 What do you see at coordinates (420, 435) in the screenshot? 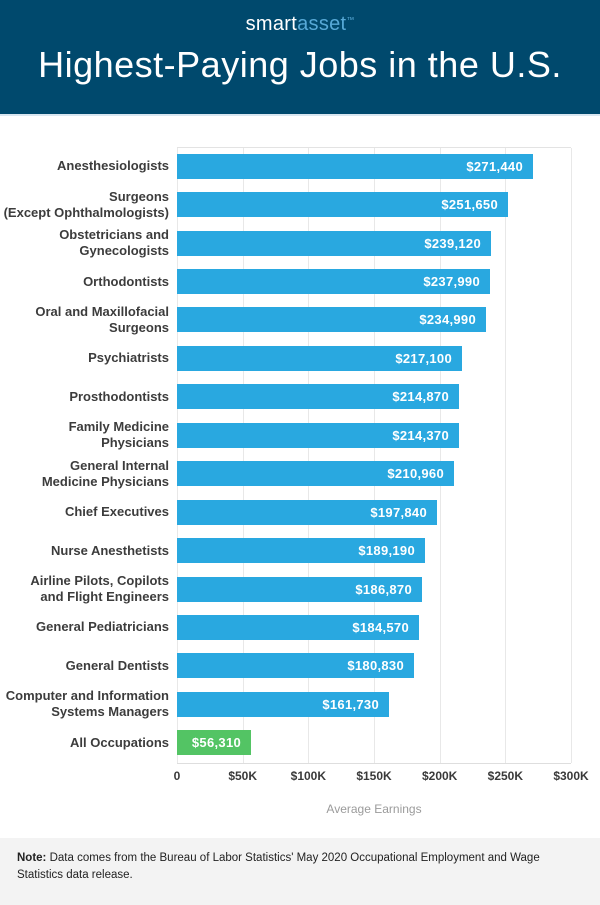
I see `bar-value-label: $214,370` at bounding box center [420, 435].